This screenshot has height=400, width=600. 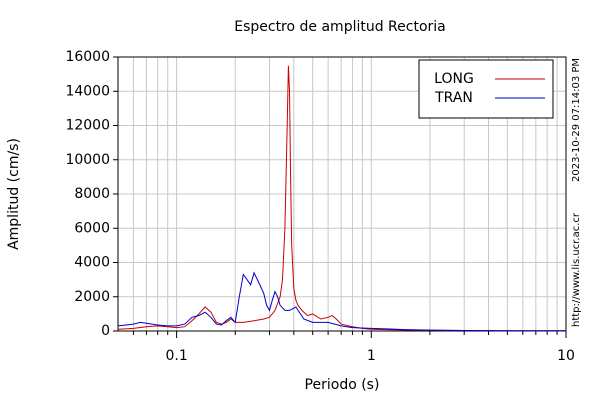 I want to click on y-tick-label: 0, so click(x=105, y=331).